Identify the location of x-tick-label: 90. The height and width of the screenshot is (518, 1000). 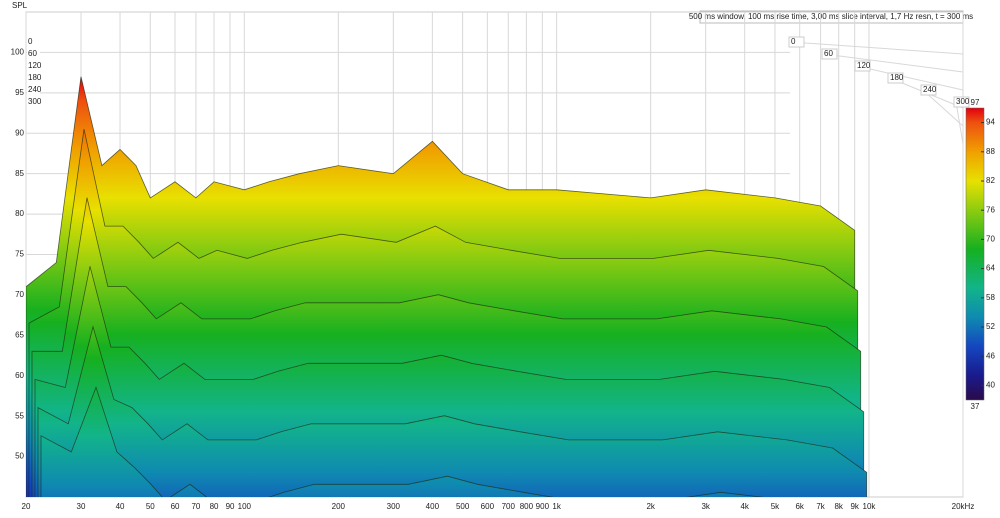
(230, 506).